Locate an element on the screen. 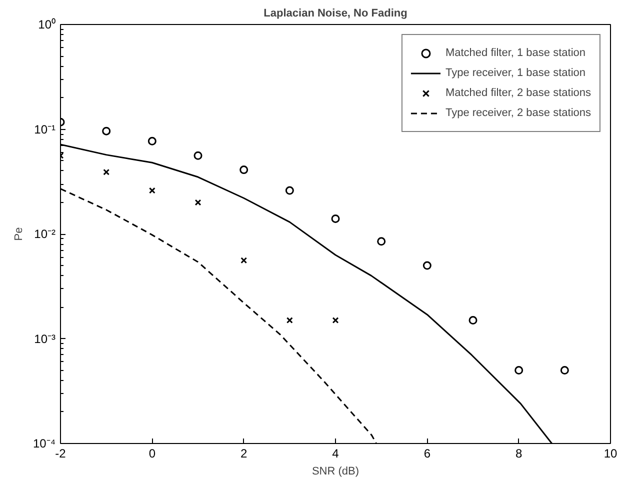 This screenshot has height=488, width=640. legend-label: Type receiver, 1 base station is located at coordinates (515, 73).